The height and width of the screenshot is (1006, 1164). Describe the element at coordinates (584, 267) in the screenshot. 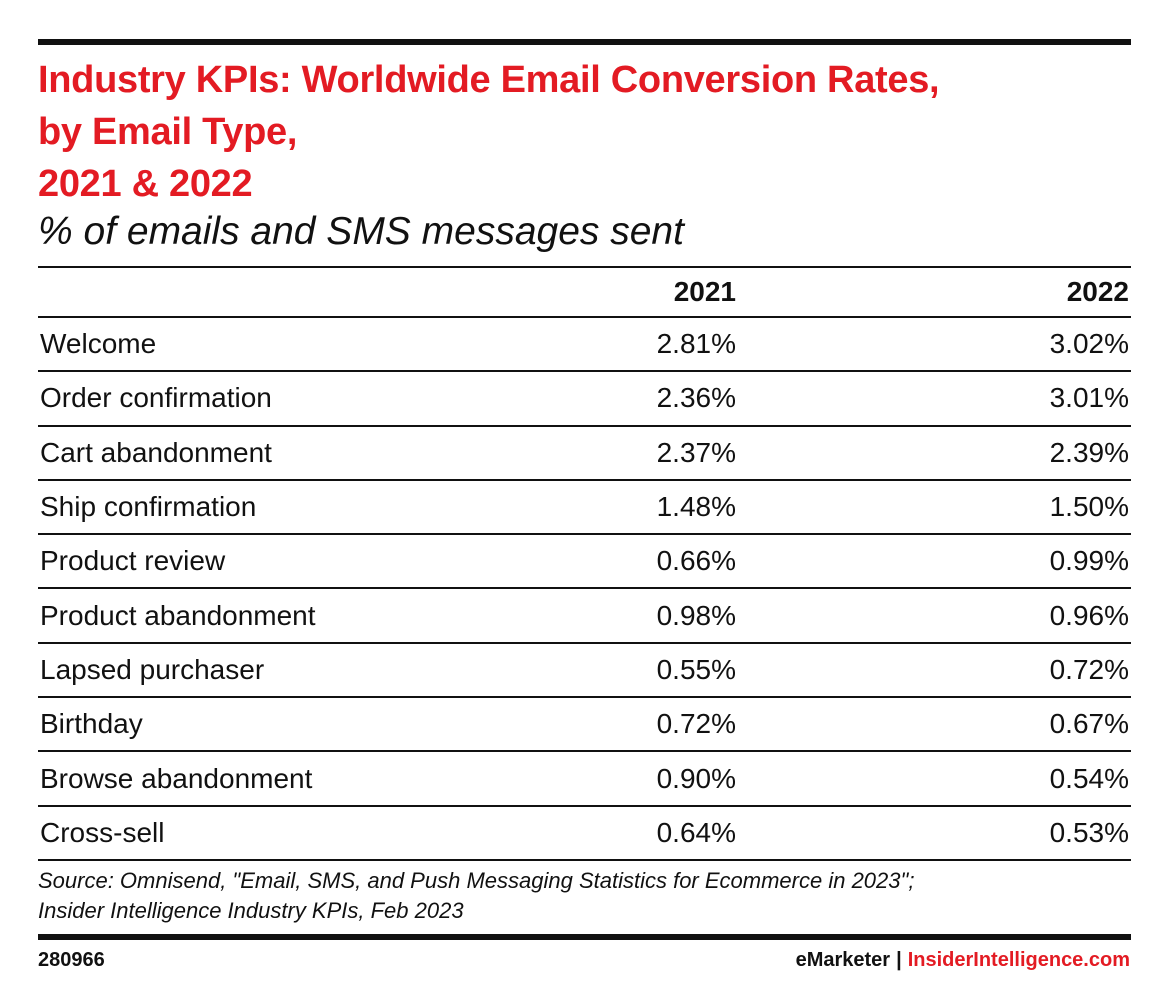

I see `header-top-rule` at that location.